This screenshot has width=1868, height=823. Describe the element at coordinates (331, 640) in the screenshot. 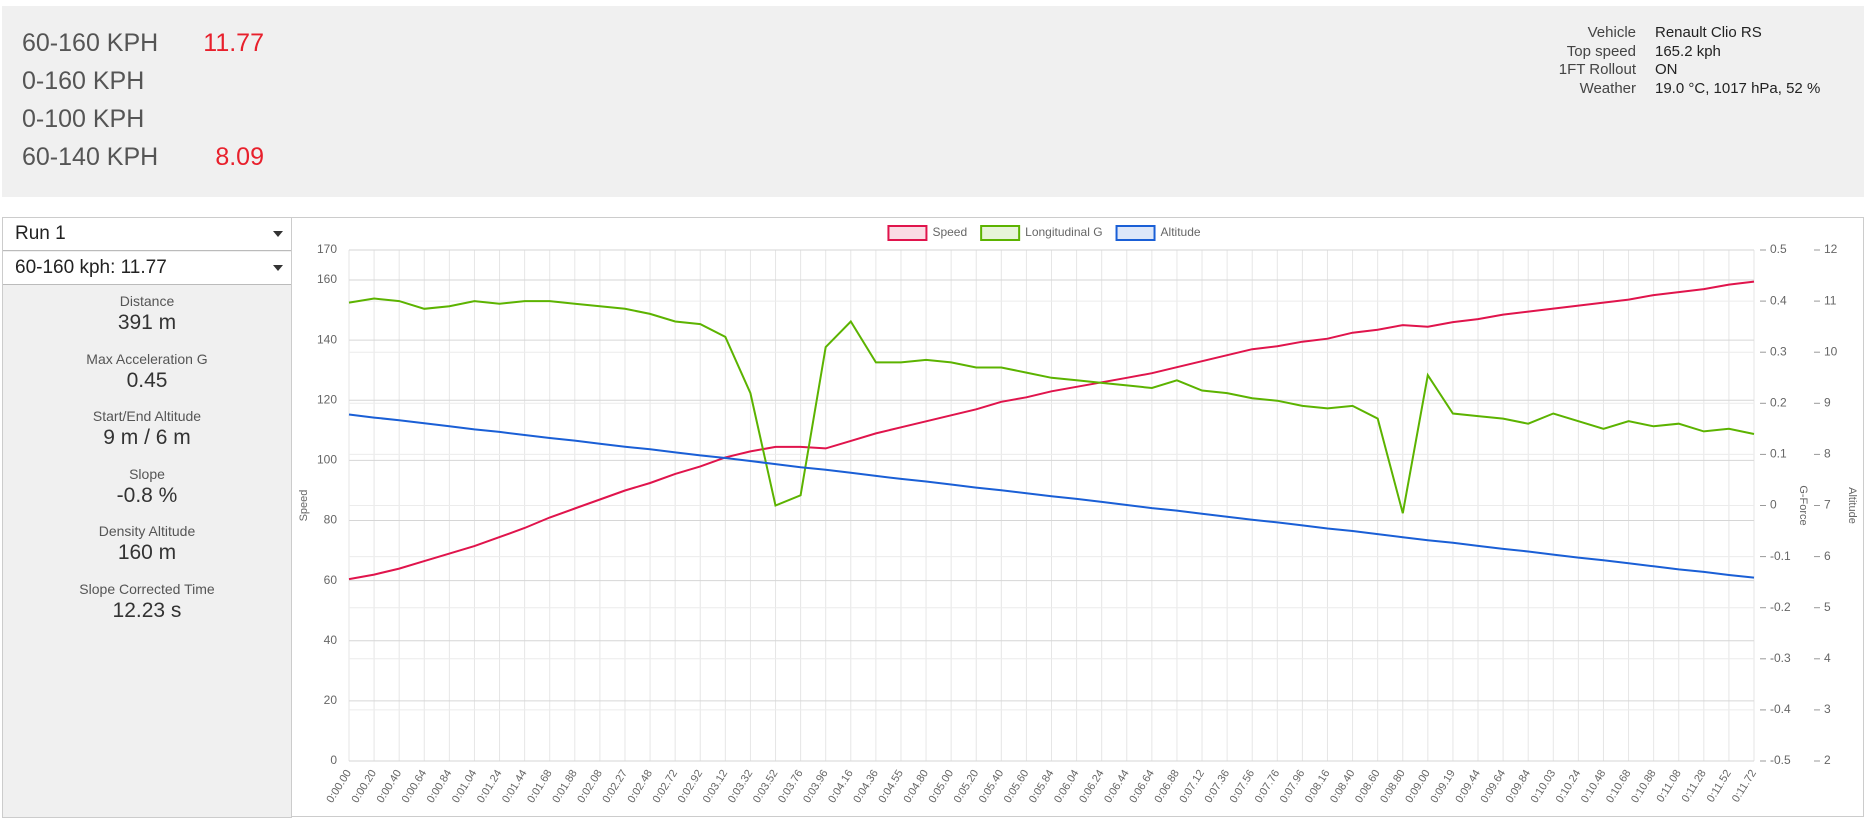

I see `y-tick-label: 40` at that location.